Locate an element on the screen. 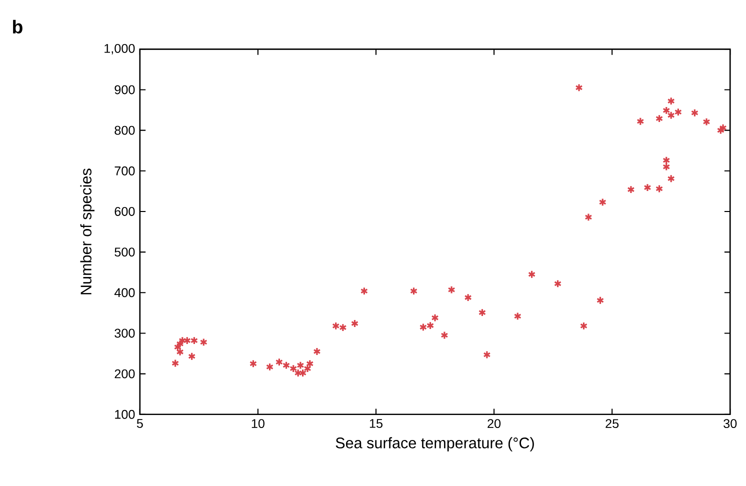 The image size is (746, 486). x-tick-label: 20 is located at coordinates (494, 423).